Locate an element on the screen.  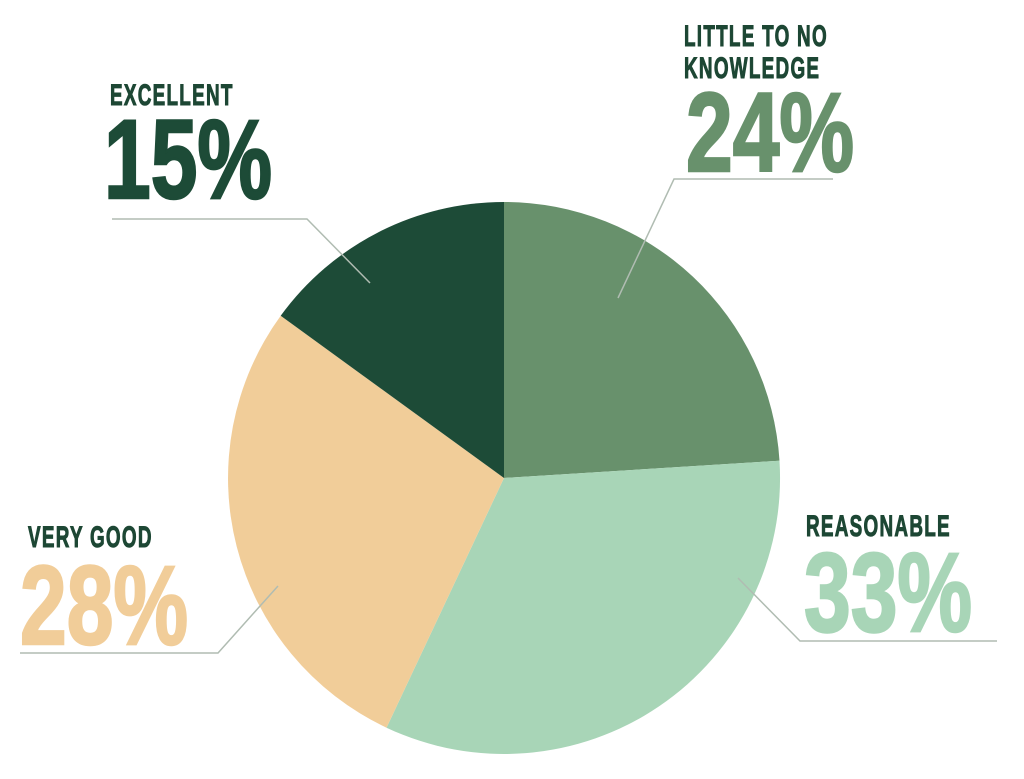
leader-line-excellent is located at coordinates (241, 251).